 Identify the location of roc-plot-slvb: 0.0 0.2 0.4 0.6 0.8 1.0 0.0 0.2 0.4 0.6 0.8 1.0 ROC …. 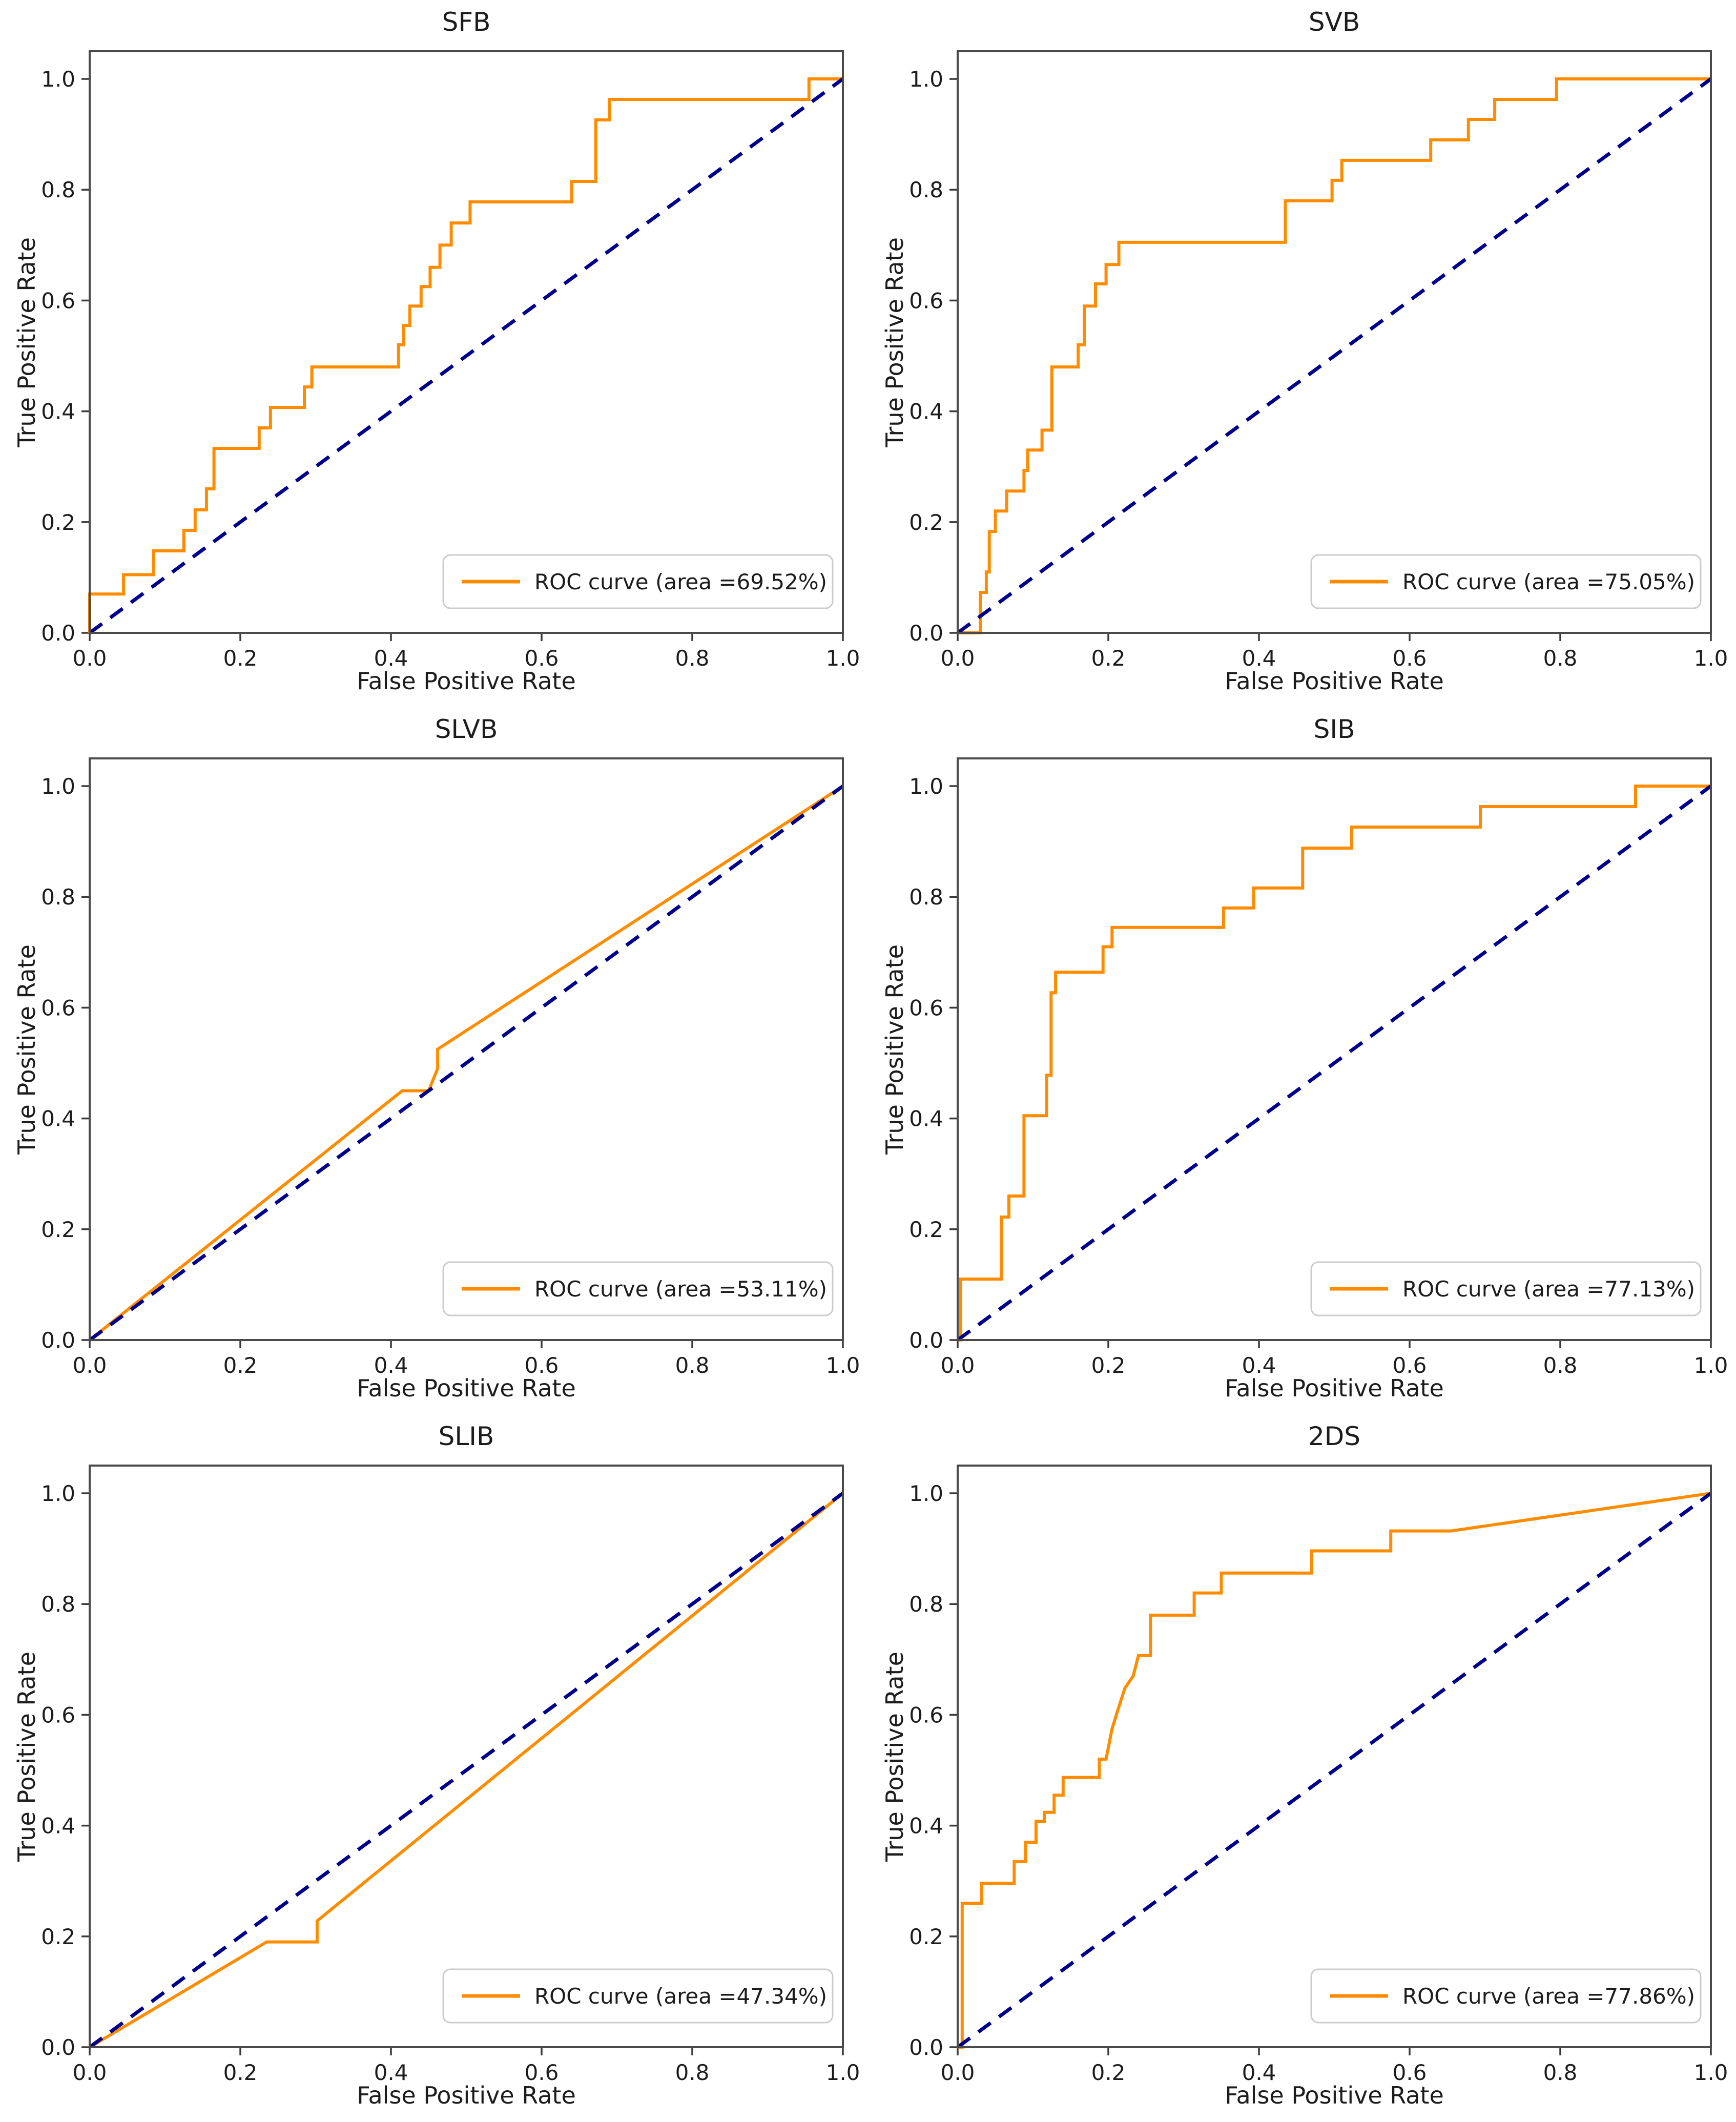
(450, 1067).